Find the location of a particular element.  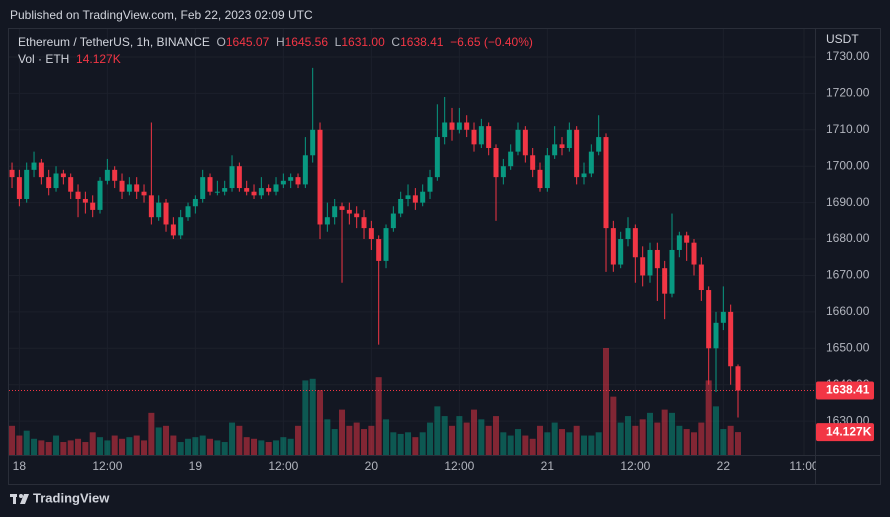

y-tick-label: 1690.00 is located at coordinates (848, 202).